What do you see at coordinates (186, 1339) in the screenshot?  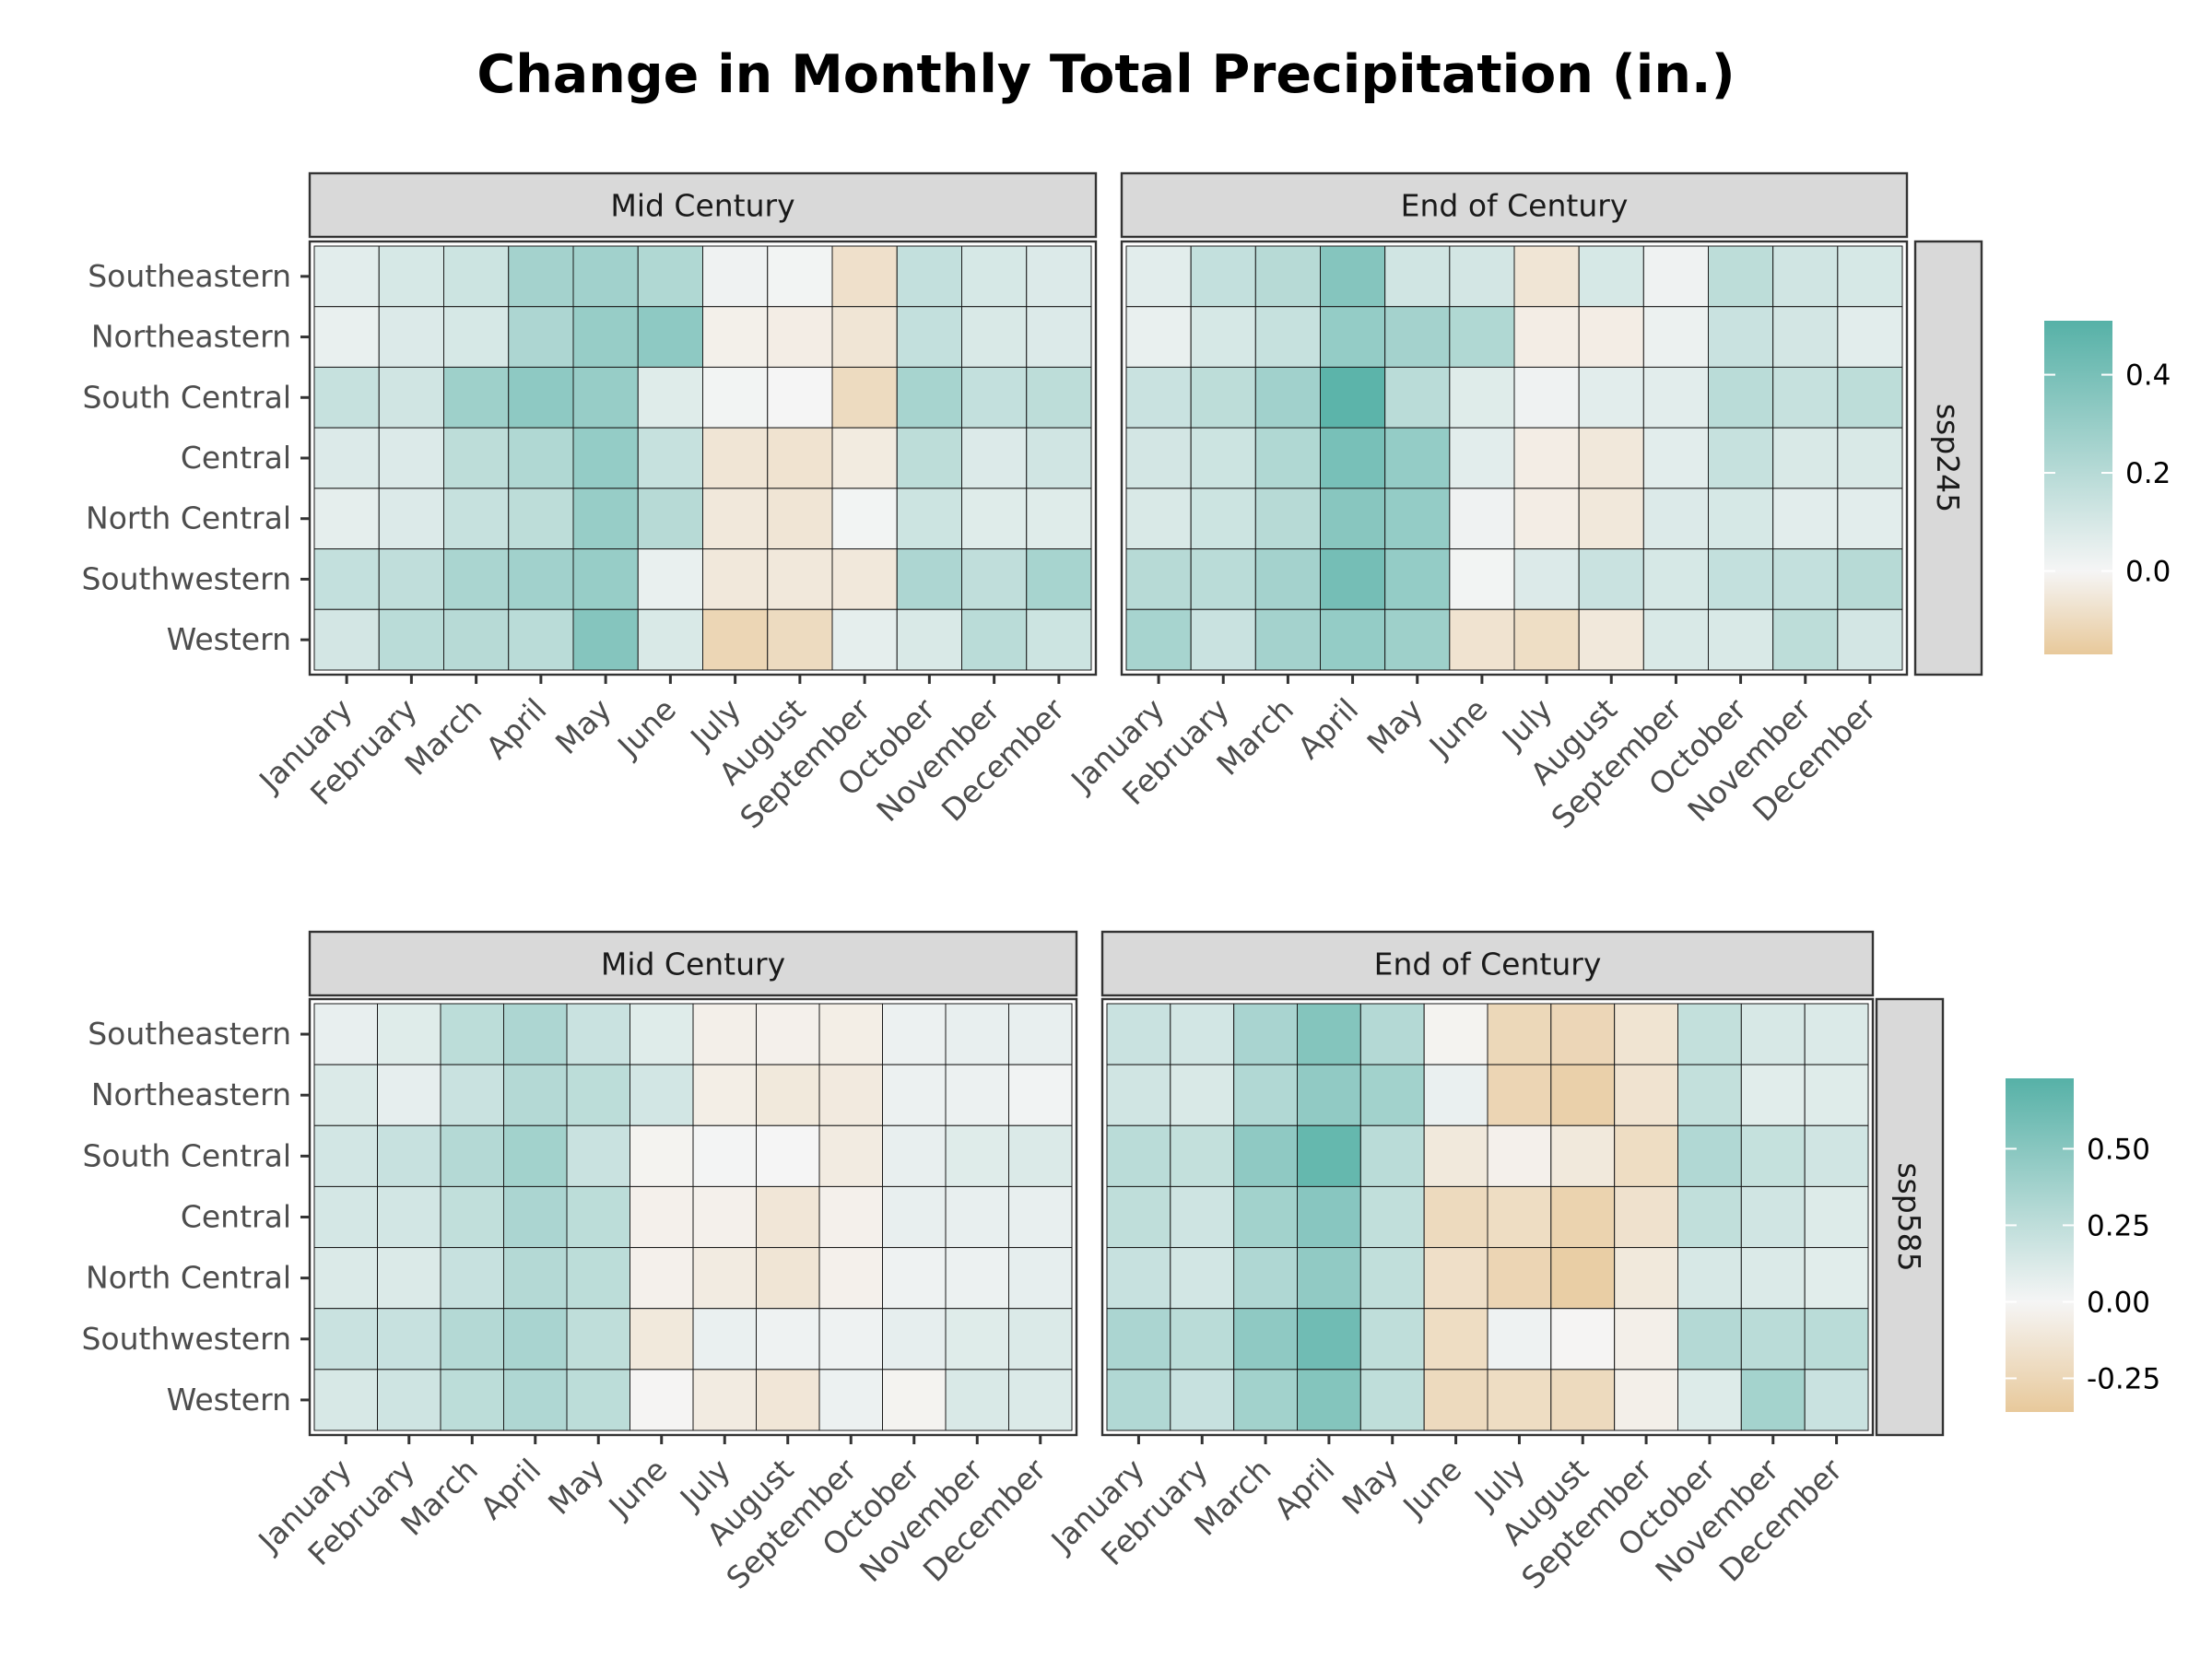 I see `y-tick-label: Southwestern` at bounding box center [186, 1339].